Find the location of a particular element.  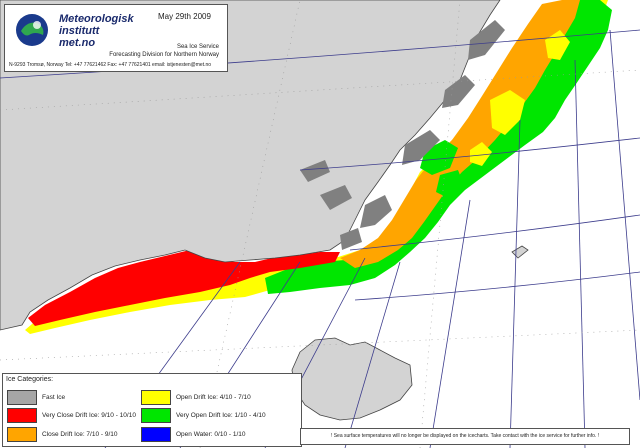

legend-item-very-close-drift: Very Close Drift Ice: 9/10 - 10/10 is located at coordinates (71, 415).